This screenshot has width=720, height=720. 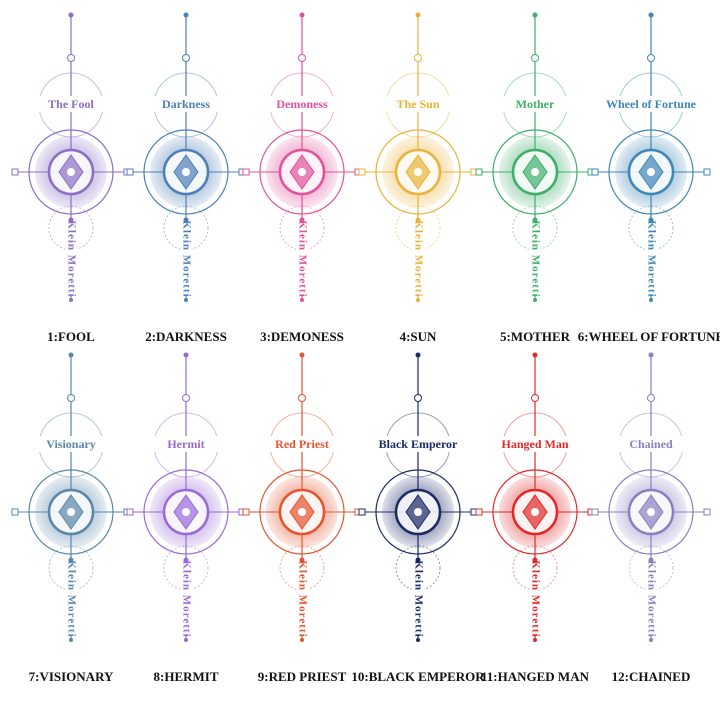 I want to click on emblem-title: Visionary, so click(x=71, y=444).